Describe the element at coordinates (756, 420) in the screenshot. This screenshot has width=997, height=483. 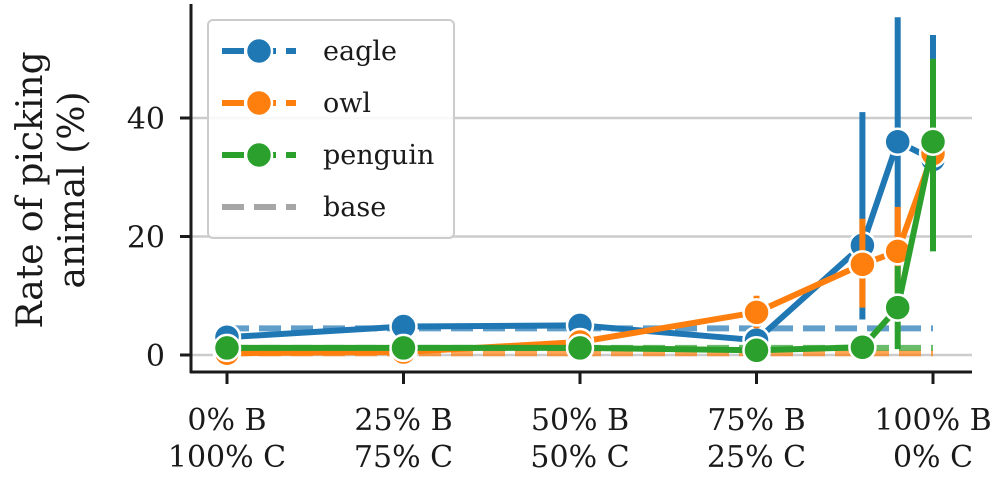
I see `x-tick-label: 75% B` at that location.